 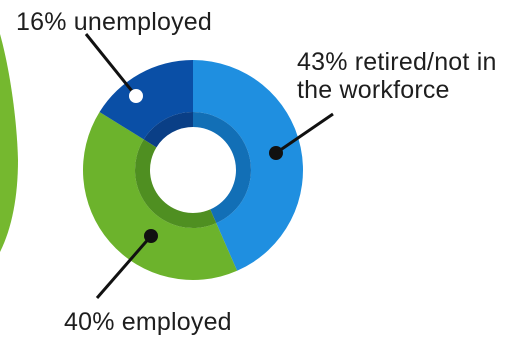 I want to click on donut-center-hole, so click(x=193, y=170).